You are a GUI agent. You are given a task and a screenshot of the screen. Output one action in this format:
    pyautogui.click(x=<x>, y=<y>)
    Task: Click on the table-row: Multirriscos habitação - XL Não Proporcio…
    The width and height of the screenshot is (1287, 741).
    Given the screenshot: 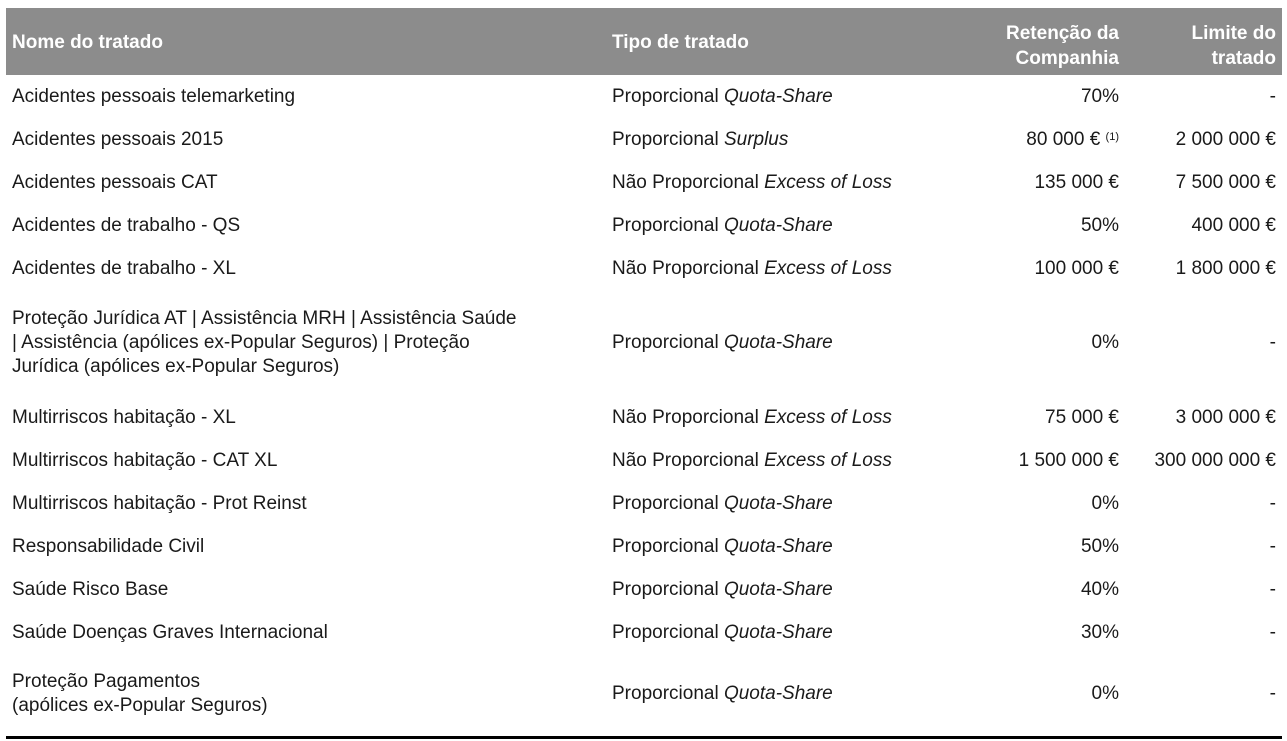 What is the action you would take?
    pyautogui.click(x=644, y=417)
    